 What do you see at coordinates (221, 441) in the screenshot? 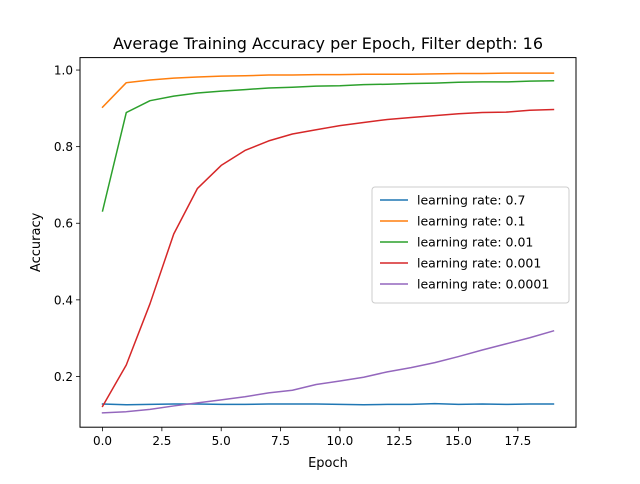
I see `x-tick-label: 5.0` at bounding box center [221, 441].